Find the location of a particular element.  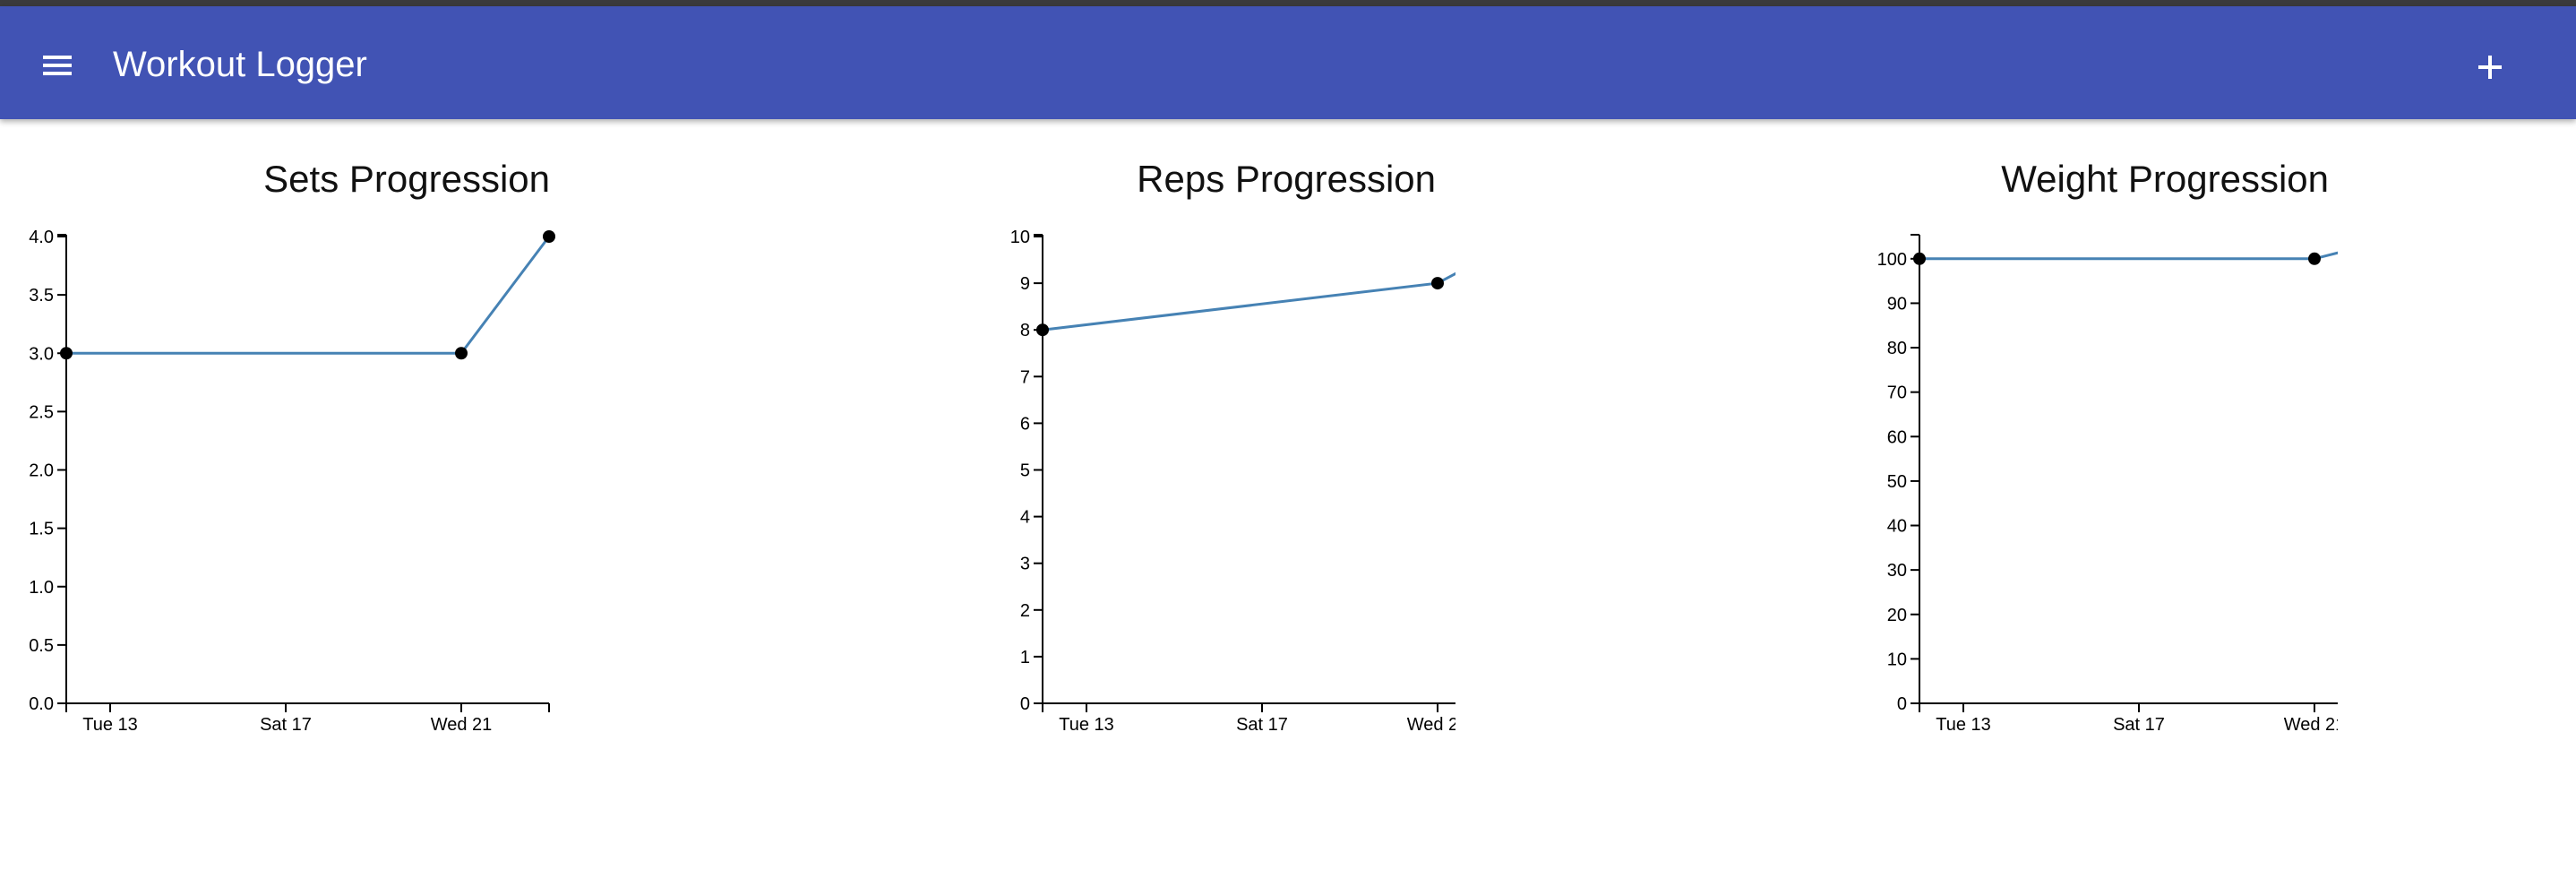

y-tick-label: 3.0 is located at coordinates (41, 354).